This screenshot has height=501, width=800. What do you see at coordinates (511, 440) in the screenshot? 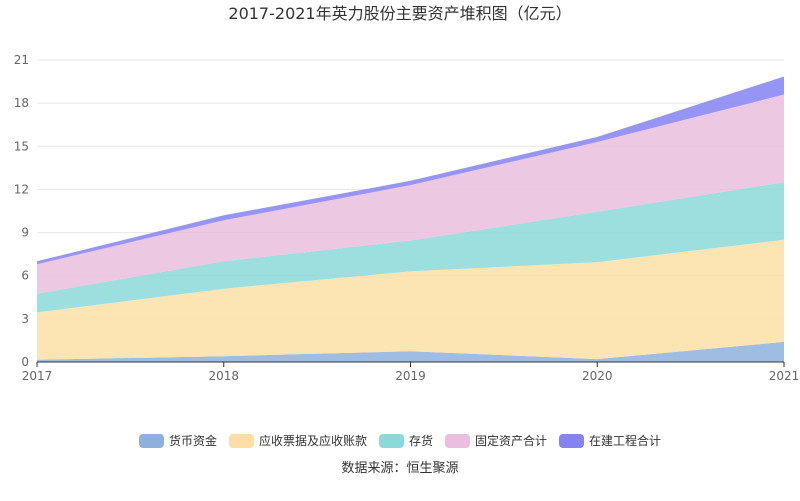
I see `legend-label-3: 固定资产合计` at bounding box center [511, 440].